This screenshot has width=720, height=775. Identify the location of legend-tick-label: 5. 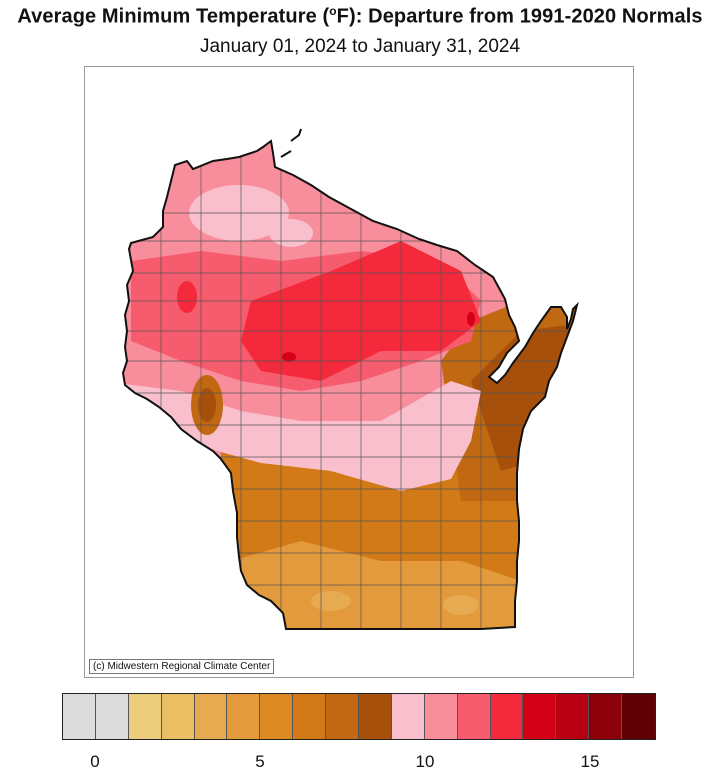
(260, 761).